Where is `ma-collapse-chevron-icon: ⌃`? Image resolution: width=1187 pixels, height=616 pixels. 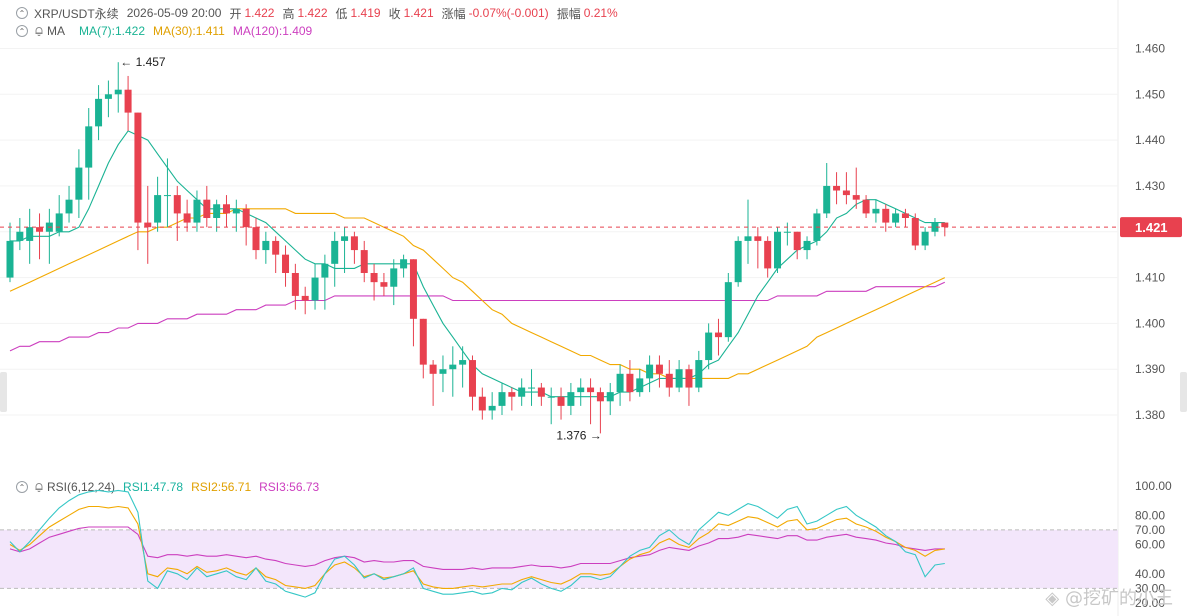 ma-collapse-chevron-icon: ⌃ is located at coordinates (22, 31).